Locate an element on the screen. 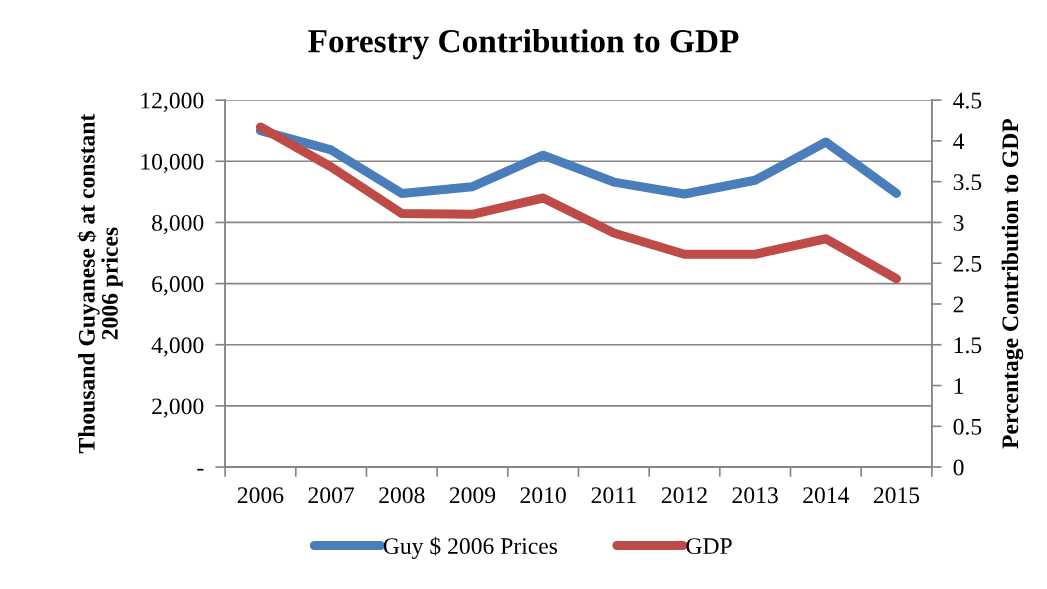 This screenshot has height=589, width=1047. x-tick-label: 2008 is located at coordinates (402, 495).